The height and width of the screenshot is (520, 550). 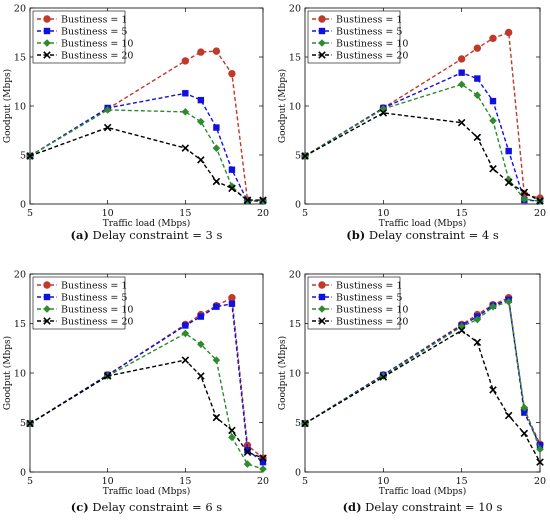 What do you see at coordinates (432, 235) in the screenshot?
I see `panel-caption-text: Delay constraint = 4 s` at bounding box center [432, 235].